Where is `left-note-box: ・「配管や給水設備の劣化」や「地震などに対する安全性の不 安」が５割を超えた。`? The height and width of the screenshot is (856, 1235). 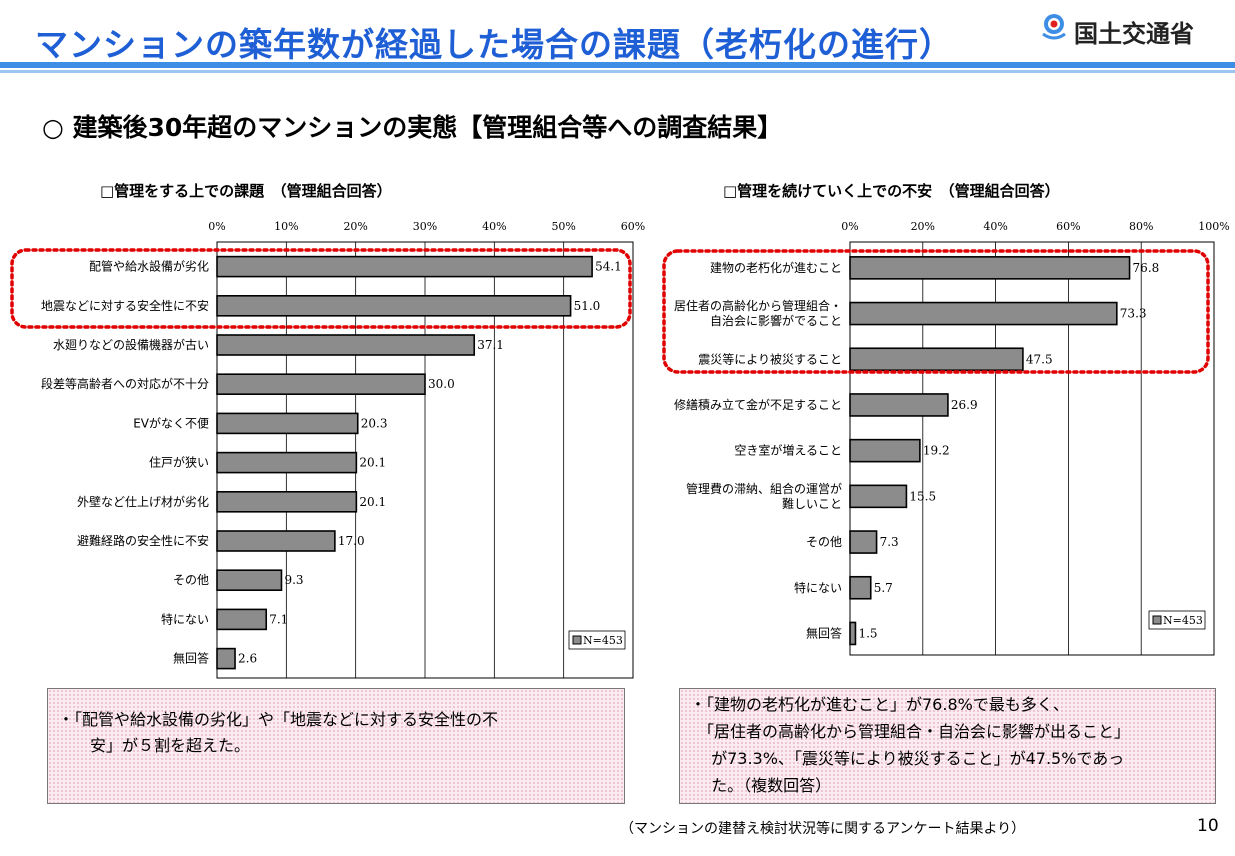 left-note-box: ・「配管や給水設備の劣化」や「地震などに対する安全性の不 安」が５割を超えた。 is located at coordinates (336, 746).